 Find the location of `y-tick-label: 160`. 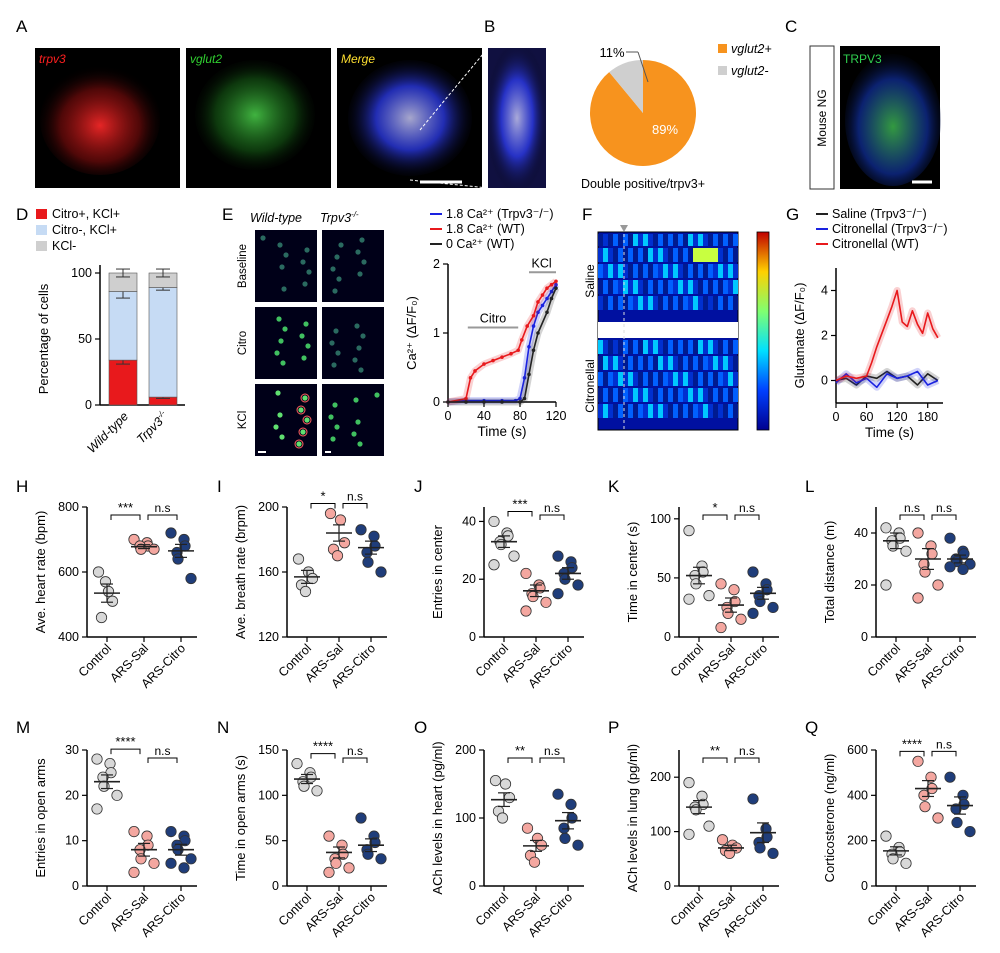

y-tick-label: 160 is located at coordinates (268, 572).